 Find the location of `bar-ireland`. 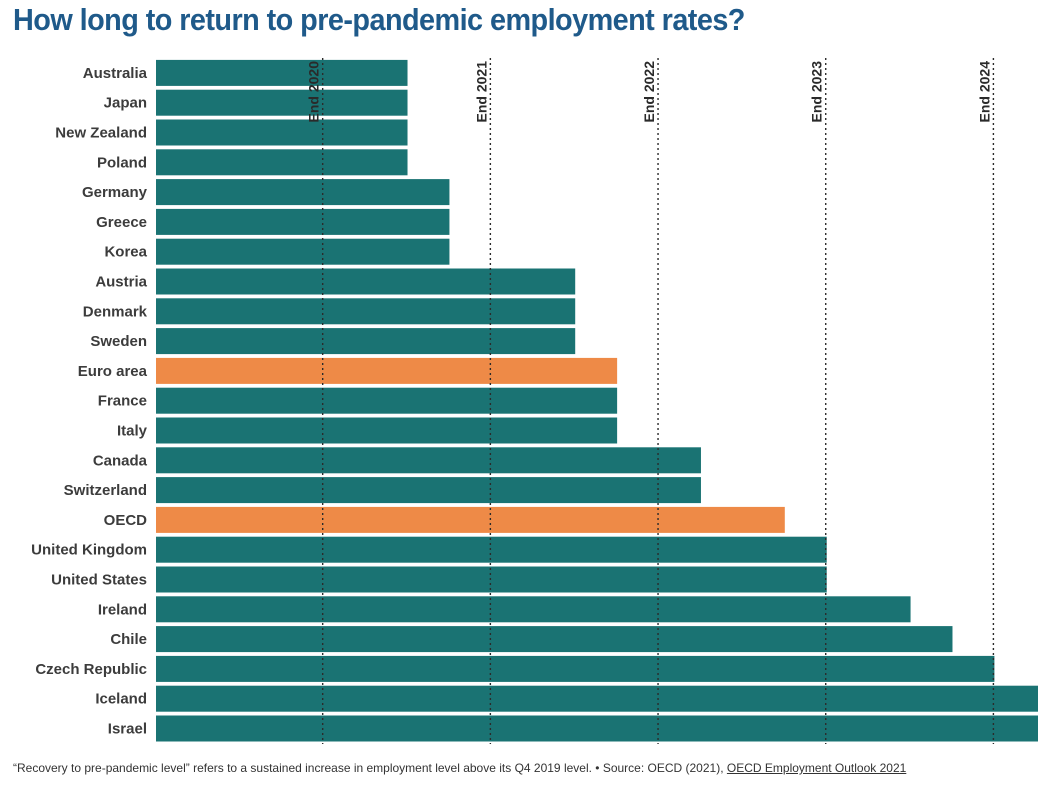

bar-ireland is located at coordinates (533, 609).